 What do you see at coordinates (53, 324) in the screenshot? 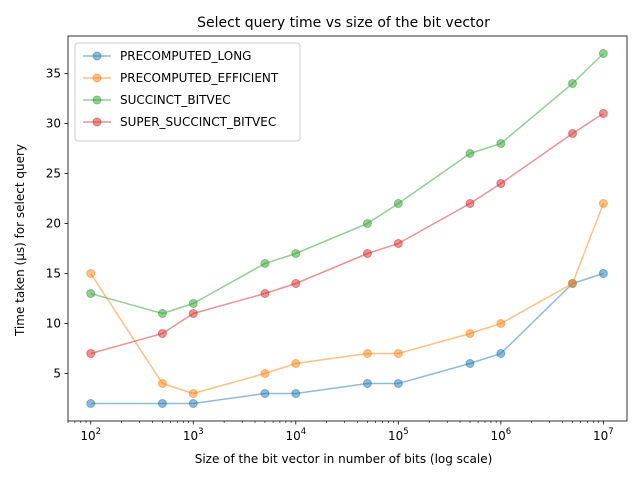
I see `y-tick-label: 10` at bounding box center [53, 324].